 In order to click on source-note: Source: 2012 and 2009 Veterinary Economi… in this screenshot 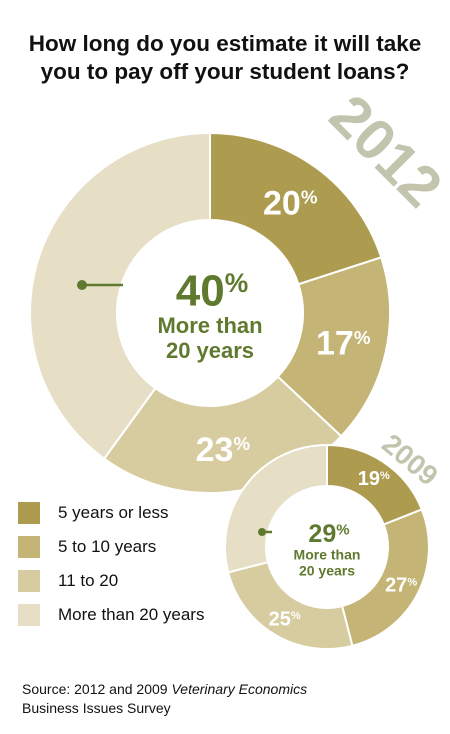, I will do `click(222, 699)`.